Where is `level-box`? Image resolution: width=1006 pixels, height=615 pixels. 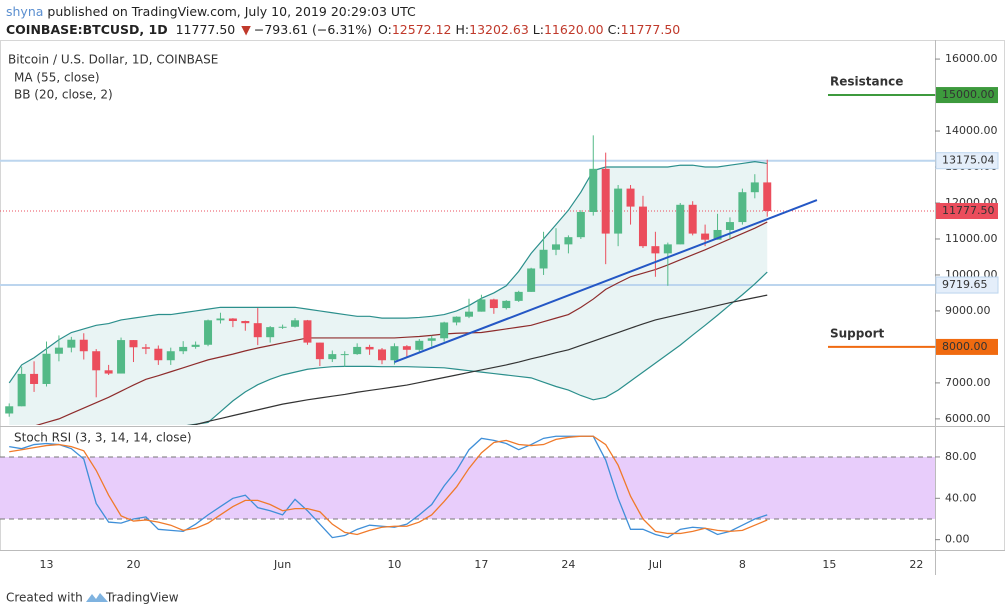
level-box is located at coordinates (967, 95).